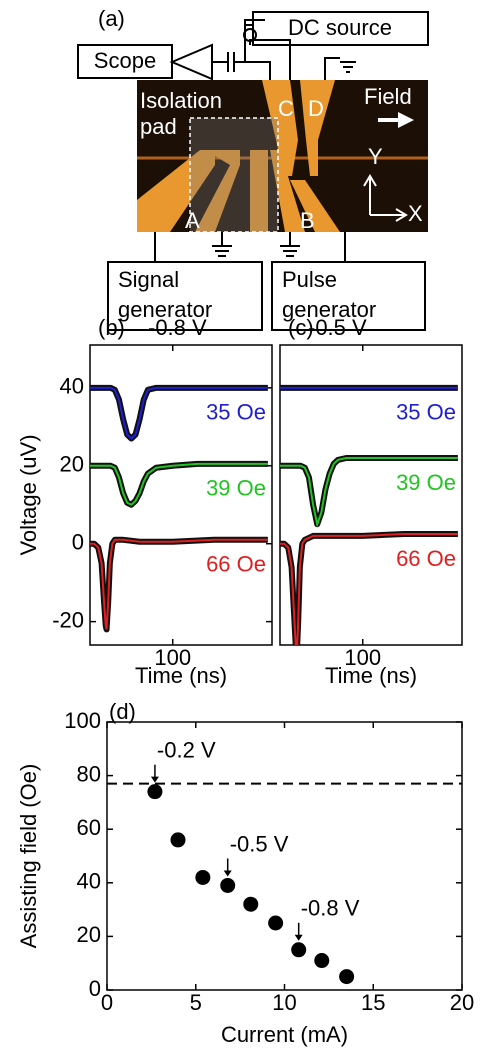 The height and width of the screenshot is (1058, 481). Describe the element at coordinates (89, 773) in the screenshot. I see `y-tick-label: 80` at that location.